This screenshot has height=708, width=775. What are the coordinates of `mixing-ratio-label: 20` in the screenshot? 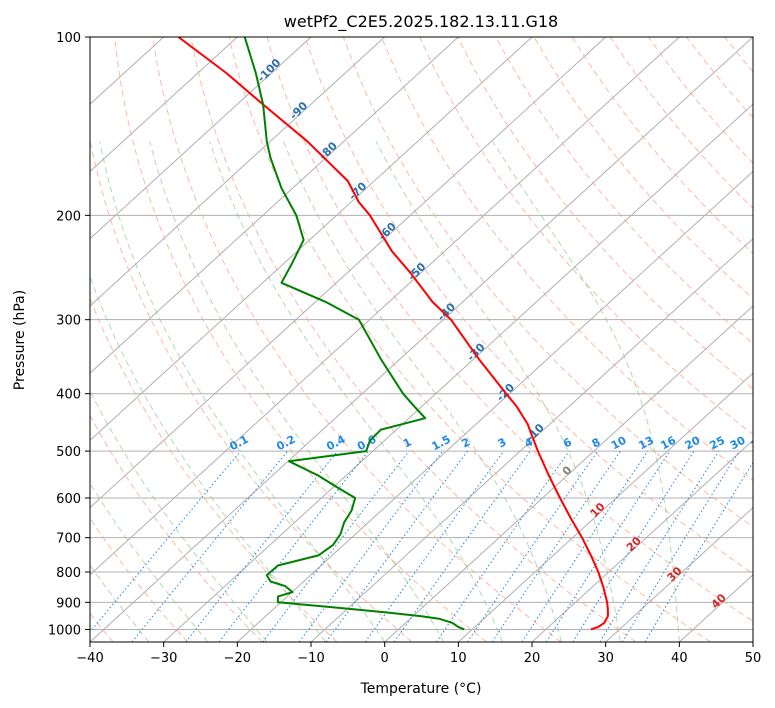 It's located at (693, 443).